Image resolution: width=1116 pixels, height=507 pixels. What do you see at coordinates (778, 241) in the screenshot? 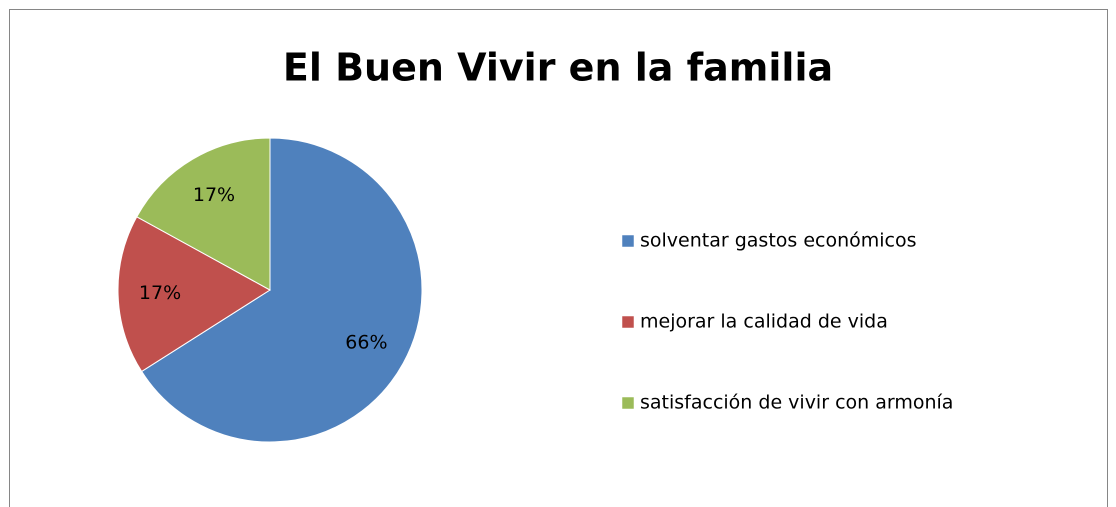
I see `legend-label: solventar gastos económicos` at bounding box center [778, 241].